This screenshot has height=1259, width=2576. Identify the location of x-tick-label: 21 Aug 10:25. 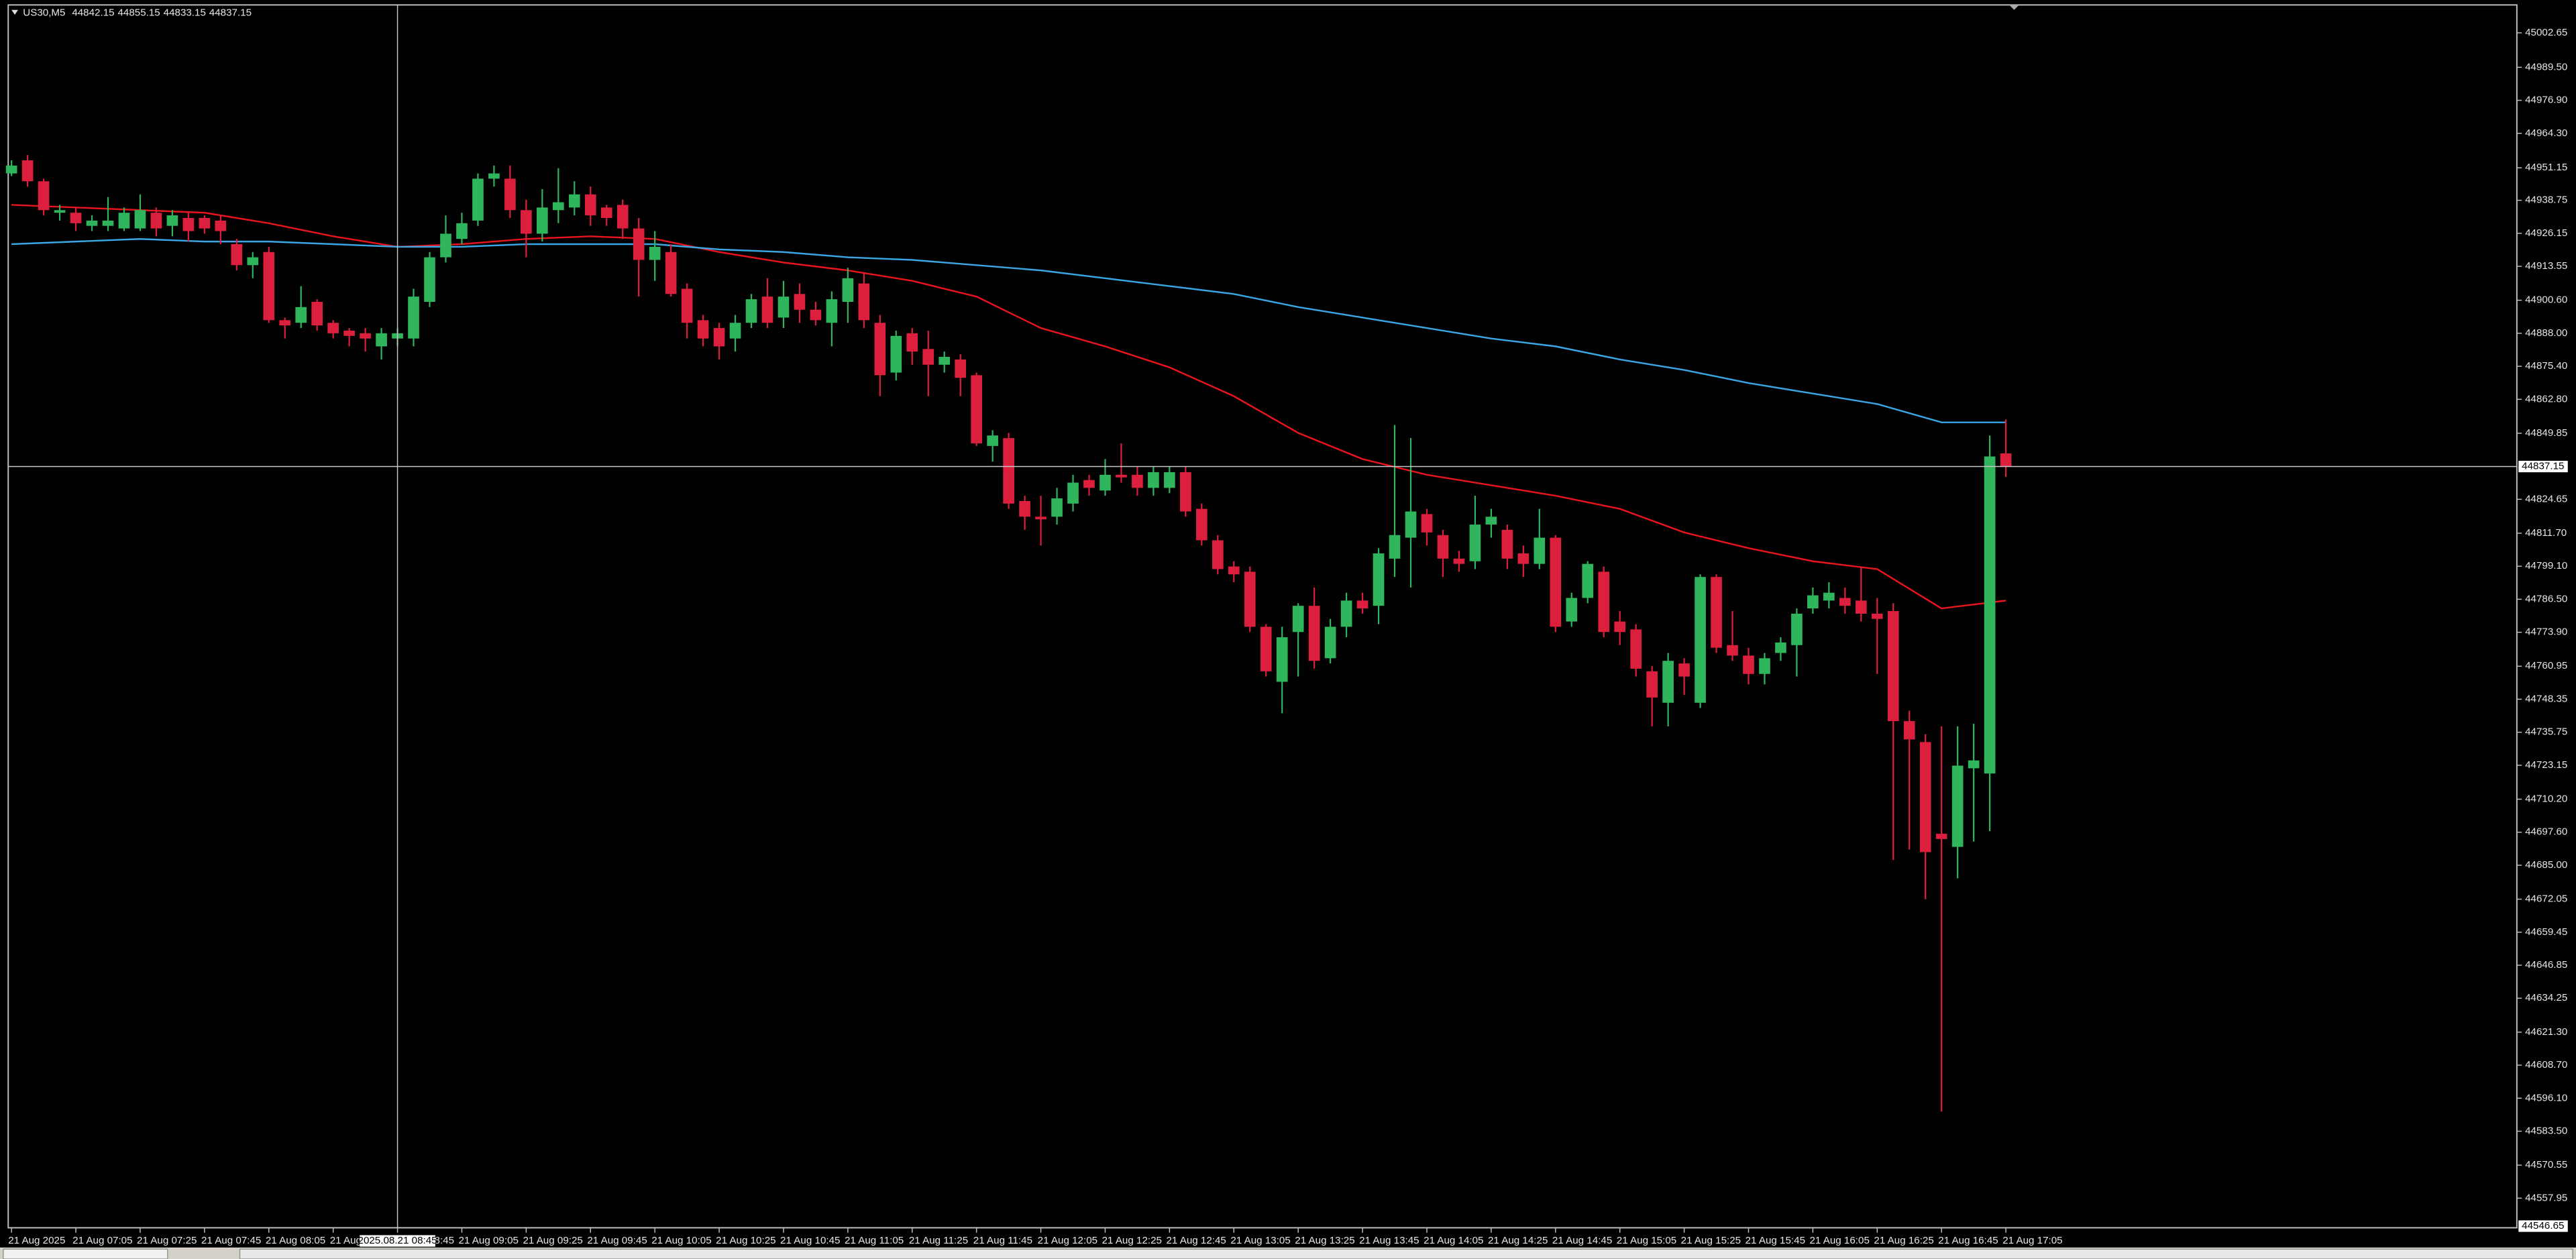
(745, 1240).